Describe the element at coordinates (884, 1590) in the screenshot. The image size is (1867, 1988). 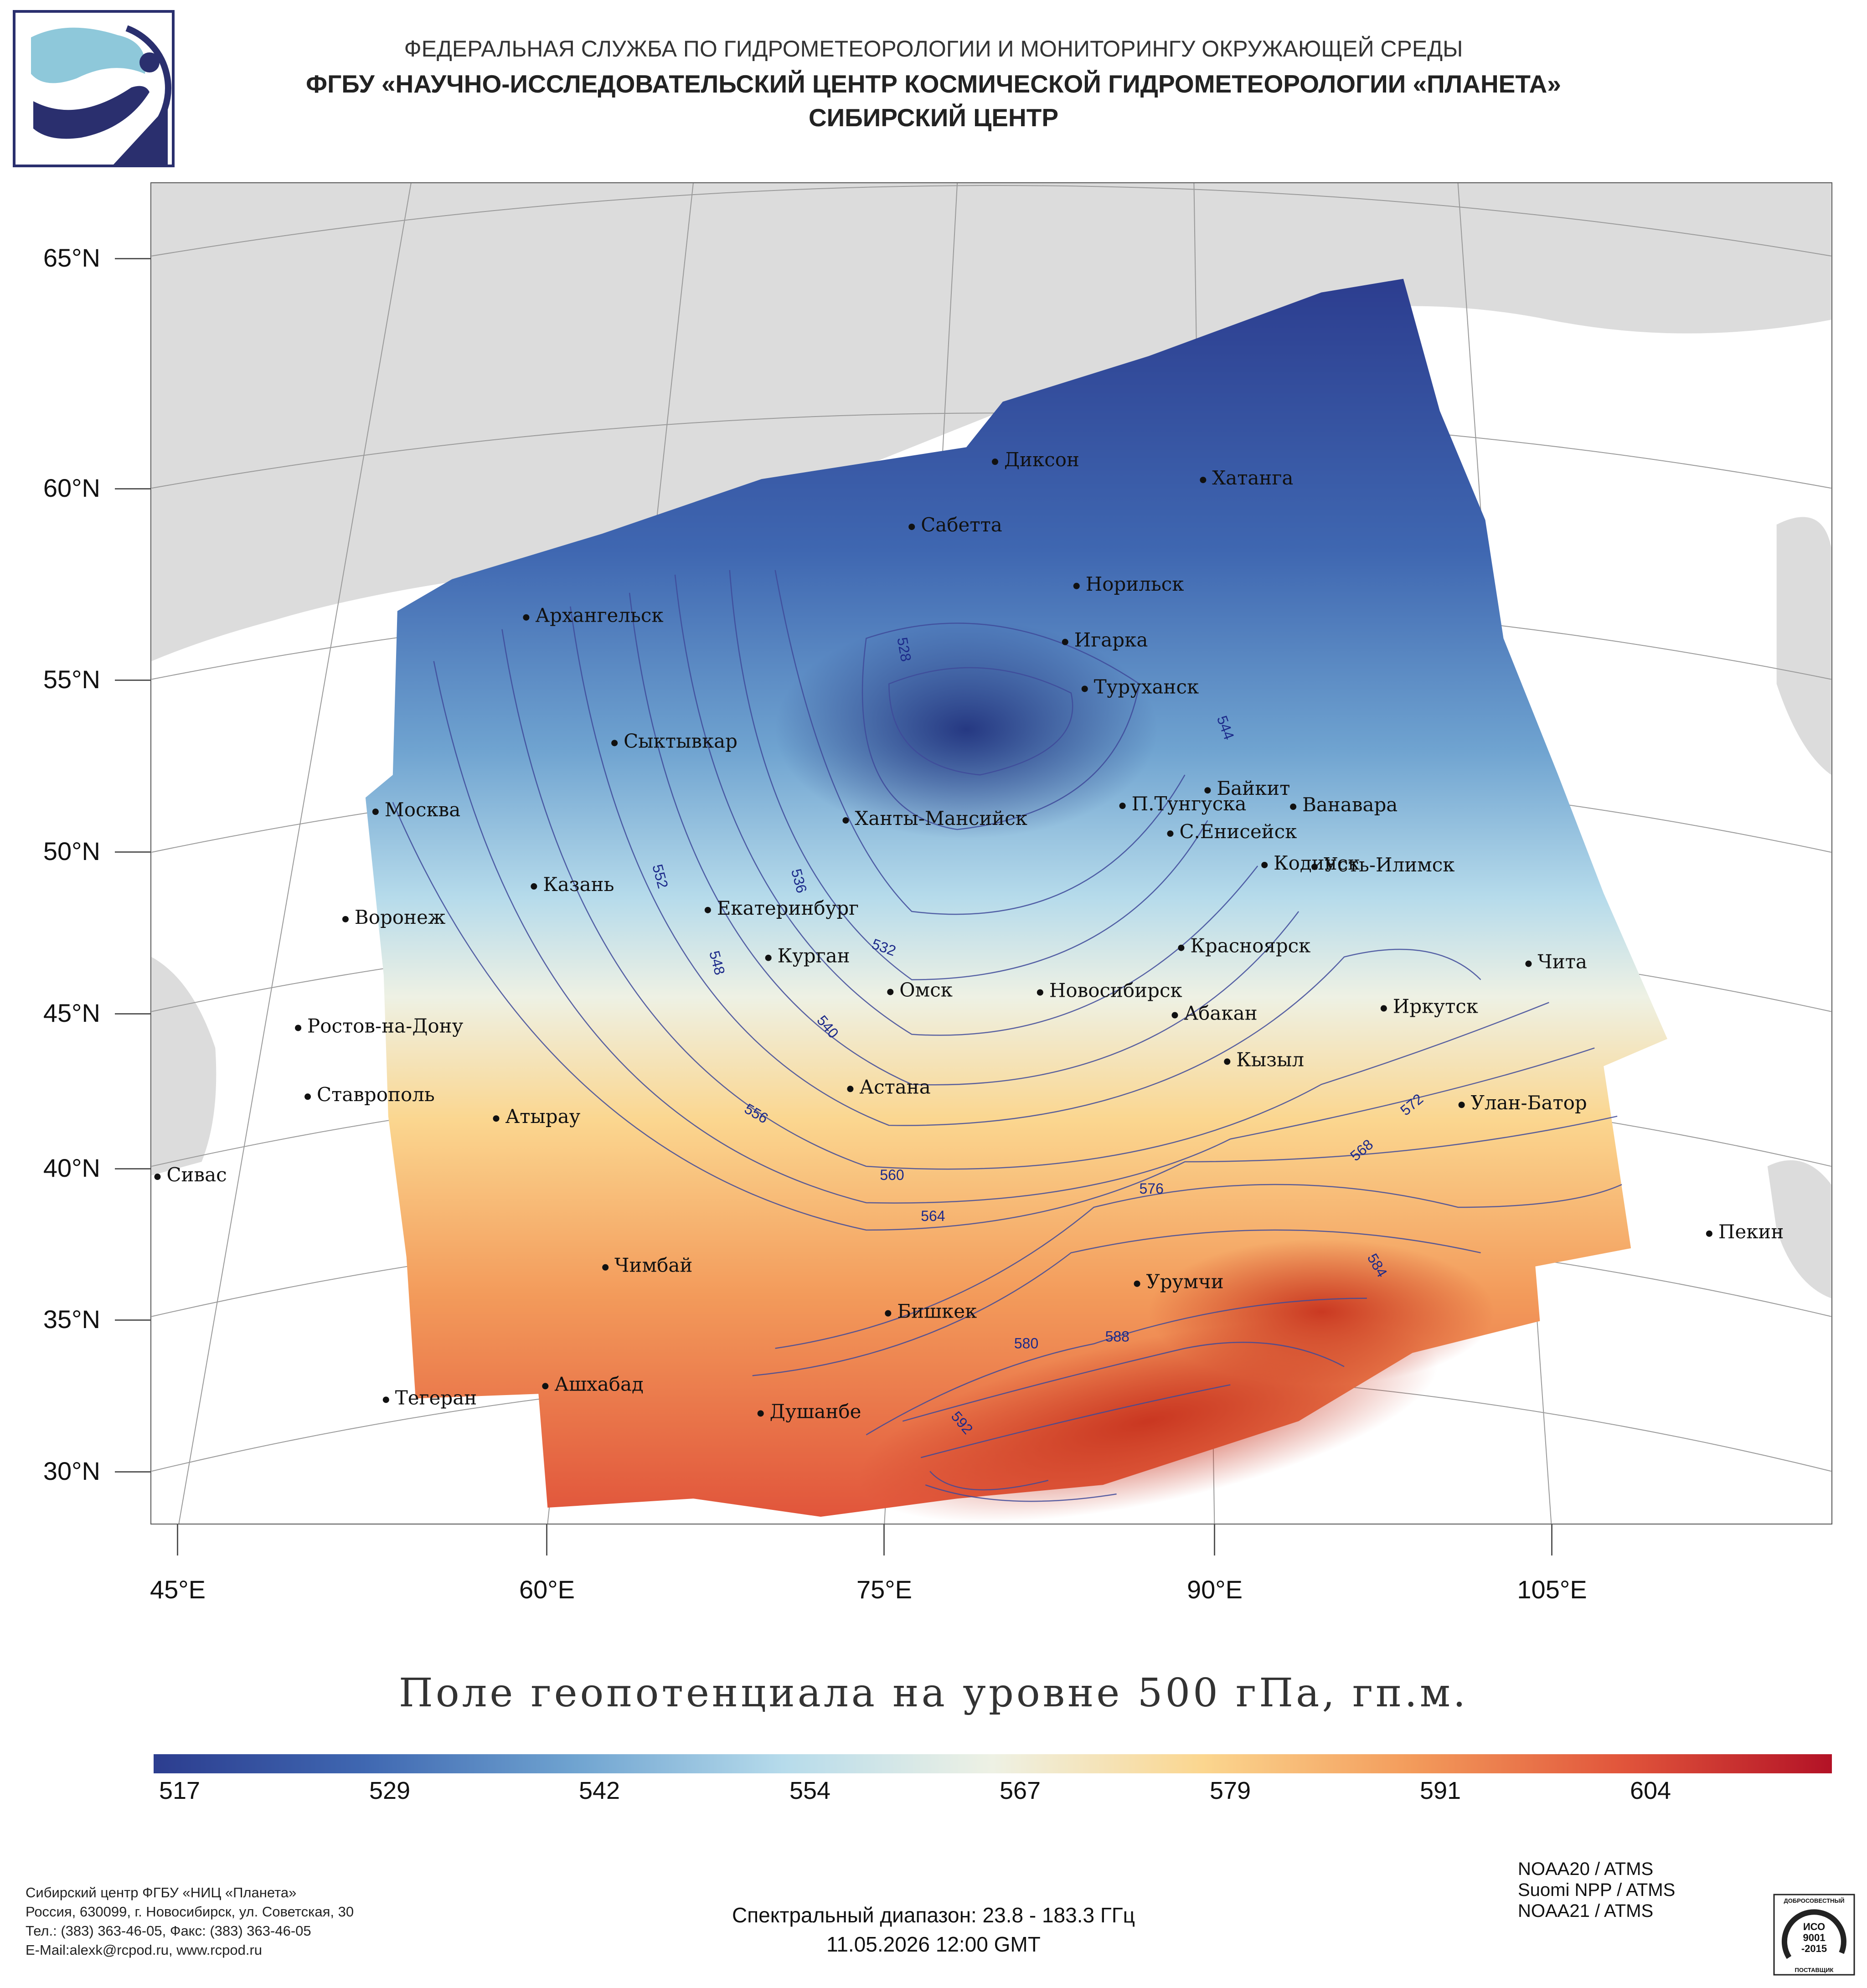
I see `lon-label-75: 75°E` at that location.